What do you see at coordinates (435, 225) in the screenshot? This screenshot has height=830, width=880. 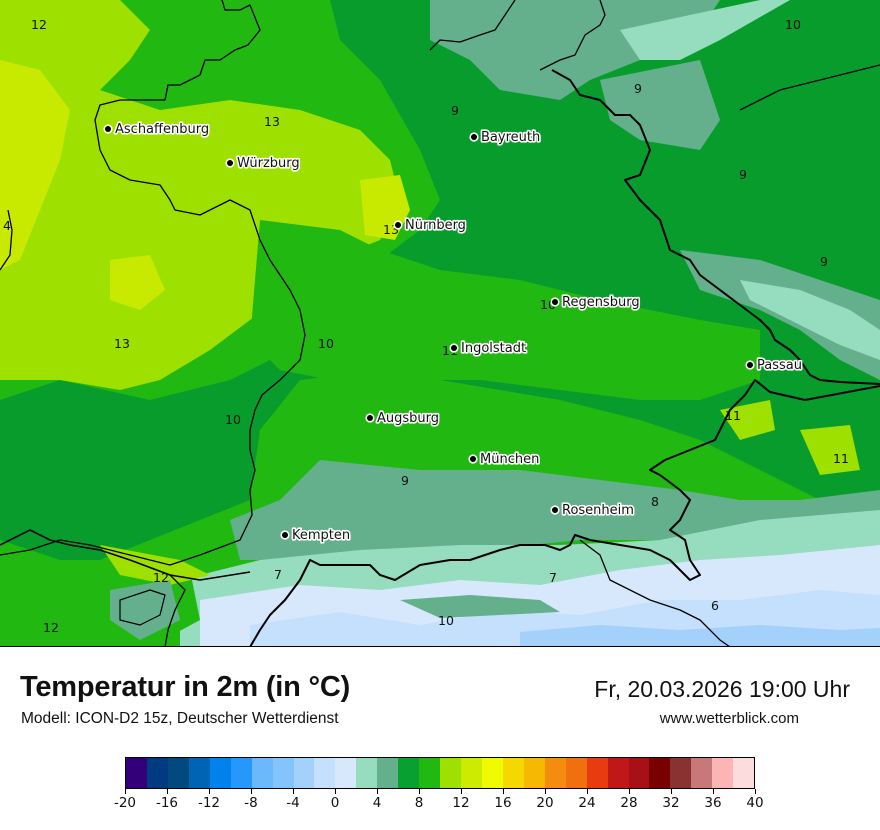 I see `city-label: Nürnberg` at bounding box center [435, 225].